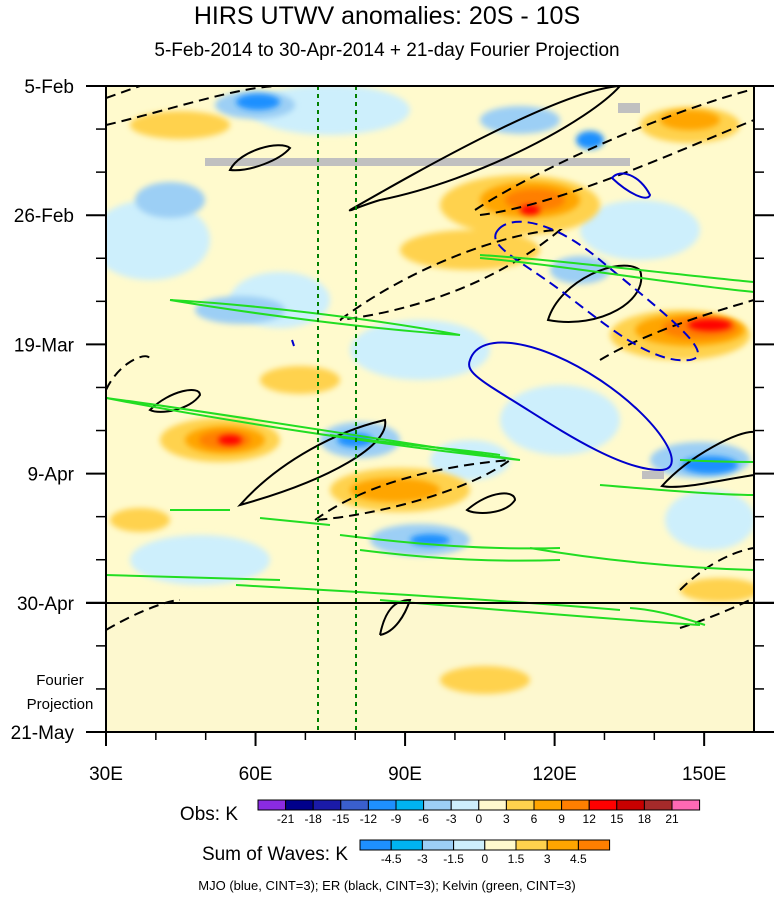 The height and width of the screenshot is (899, 774). What do you see at coordinates (51, 475) in the screenshot?
I see `y-tick-label: 9-Apr` at bounding box center [51, 475].